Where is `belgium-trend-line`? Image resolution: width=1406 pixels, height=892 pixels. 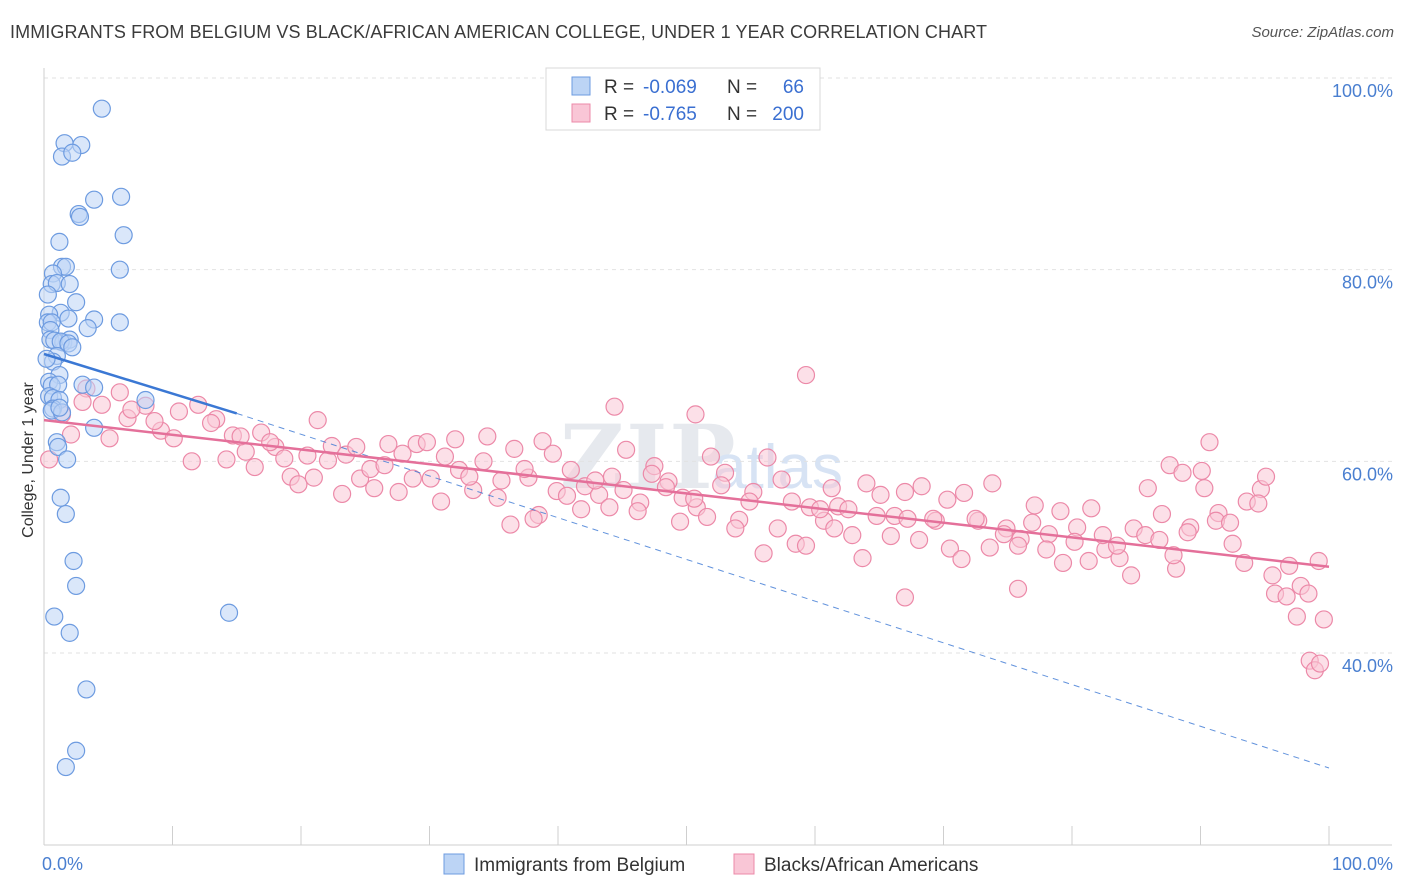 belgium-trend-line is located at coordinates (140, 383).